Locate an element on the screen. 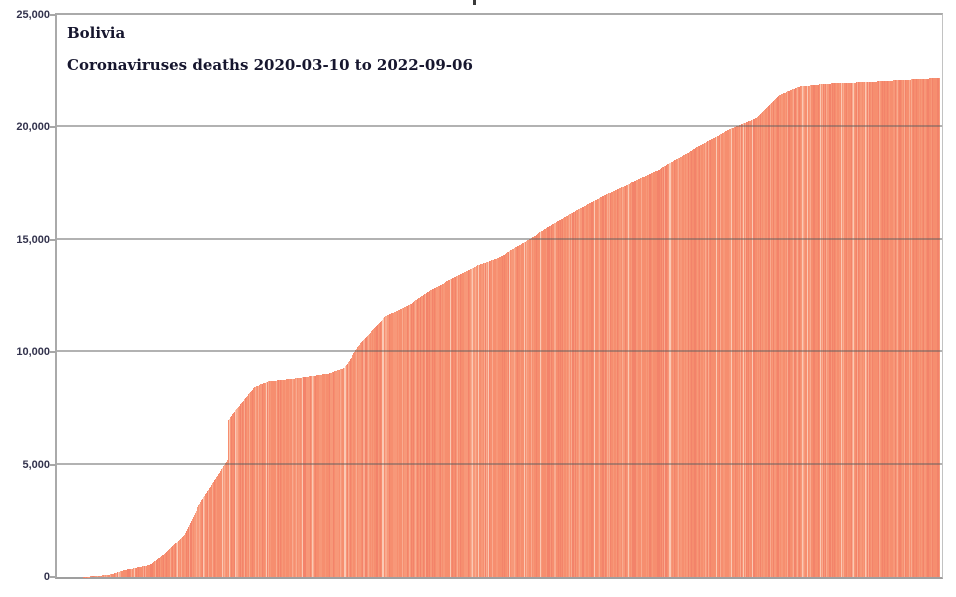  y-axis-tick-label: 25,000 is located at coordinates (33, 15).